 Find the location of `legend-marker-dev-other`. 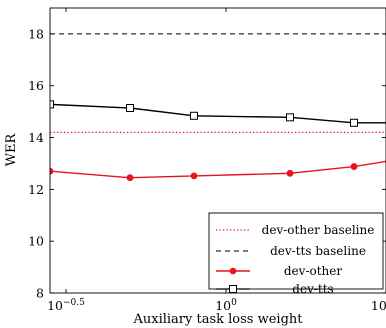

legend-marker-dev-other is located at coordinates (233, 271).